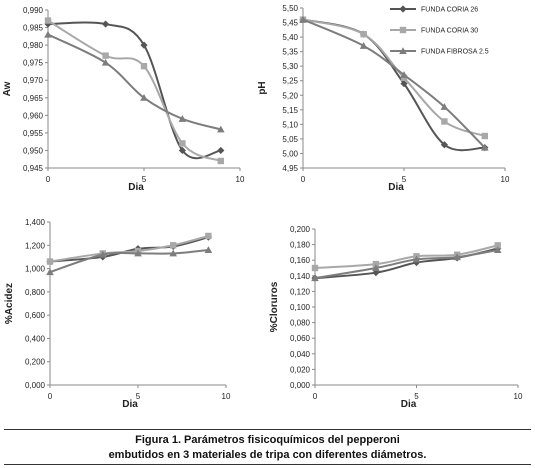 Image resolution: width=535 pixels, height=468 pixels. What do you see at coordinates (290, 110) in the screenshot?
I see `y-tick-label: 5,15` at bounding box center [290, 110].